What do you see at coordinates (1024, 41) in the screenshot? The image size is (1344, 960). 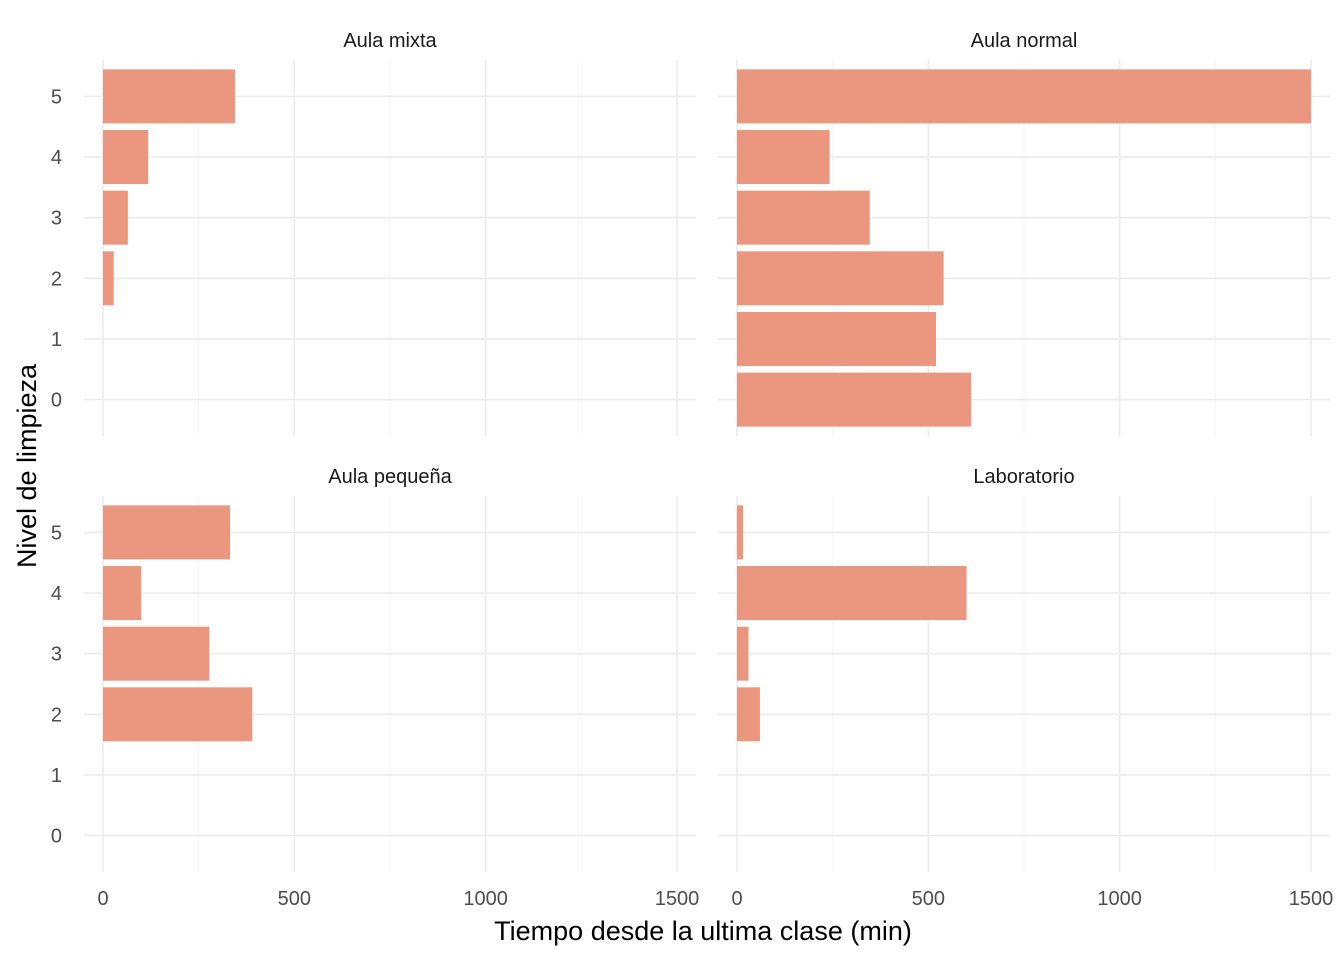 I see `panel-title: Aula normal` at bounding box center [1024, 41].